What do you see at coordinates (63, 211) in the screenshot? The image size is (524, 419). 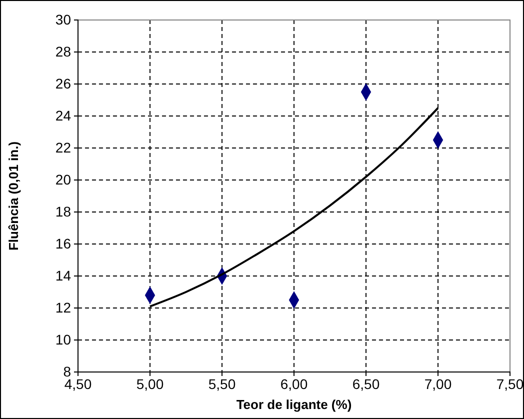 I see `y-tick-label: 18` at bounding box center [63, 211].